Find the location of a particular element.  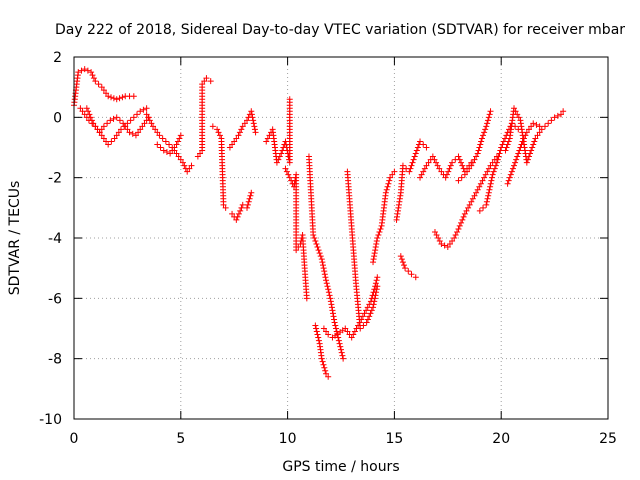

y-tick-label: -4 is located at coordinates (55, 239).